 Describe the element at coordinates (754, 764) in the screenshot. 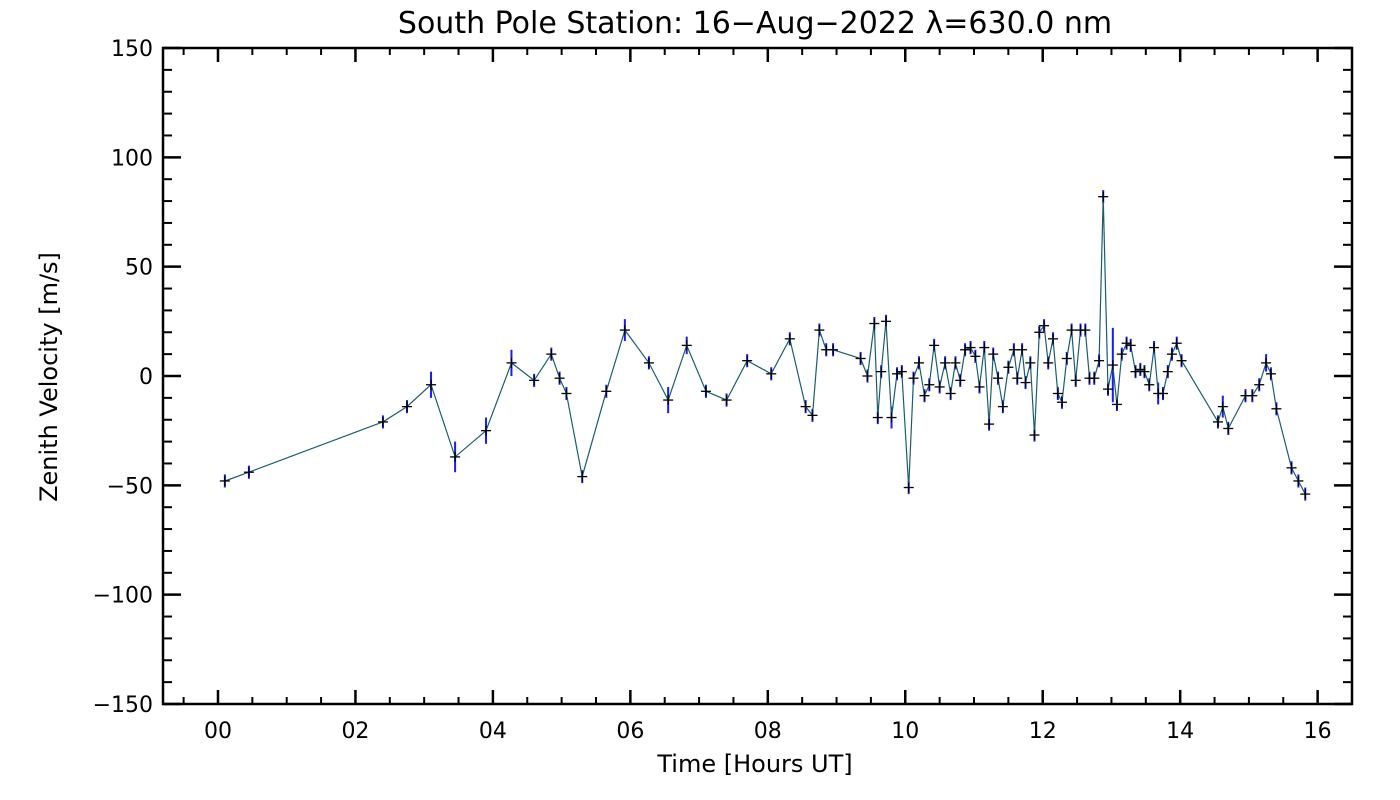

I see `x-axis-label: Time [Hours UT]` at that location.